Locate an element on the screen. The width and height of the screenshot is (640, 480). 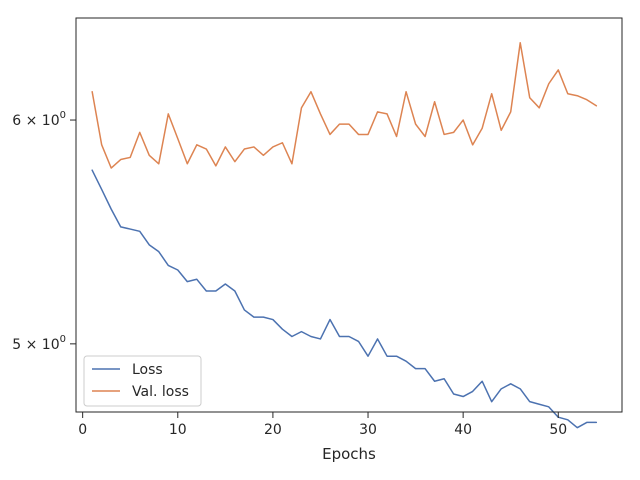
x-tick-label: 30 is located at coordinates (368, 430).